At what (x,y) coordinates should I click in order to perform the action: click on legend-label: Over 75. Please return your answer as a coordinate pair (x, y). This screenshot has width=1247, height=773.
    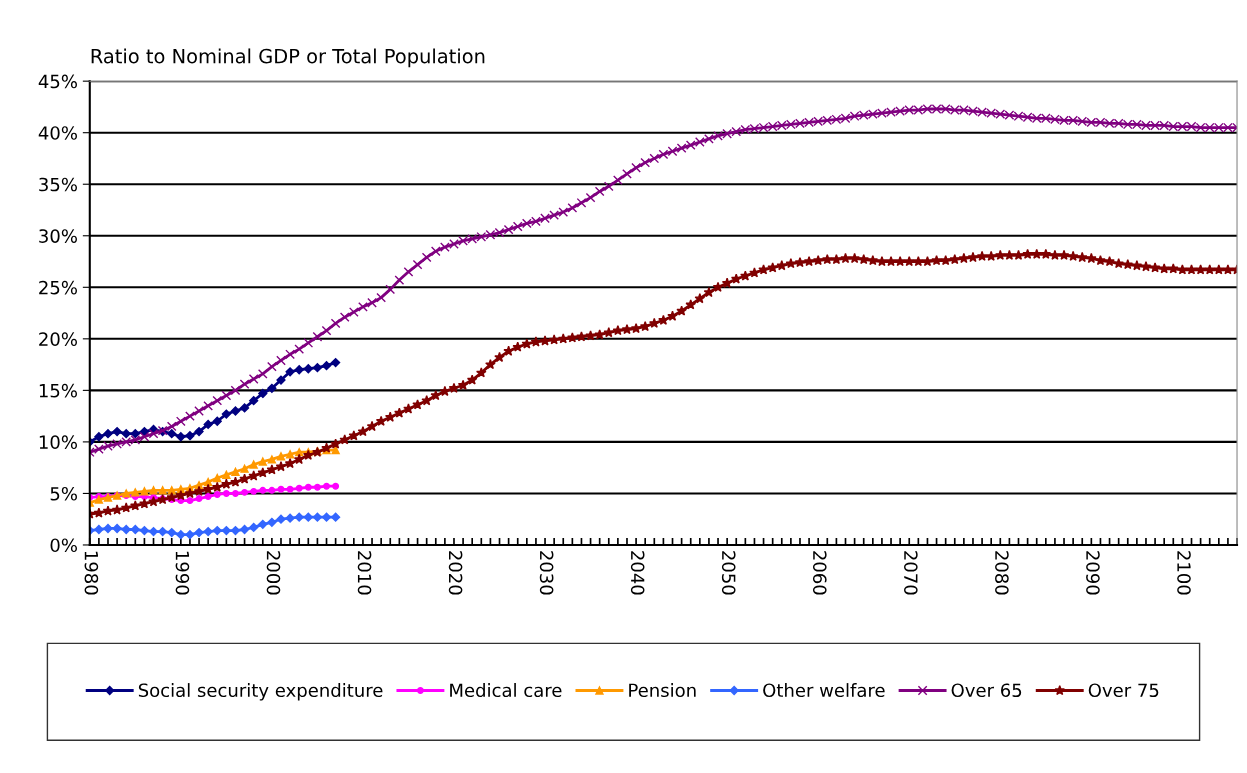
    Looking at the image, I should click on (1123, 690).